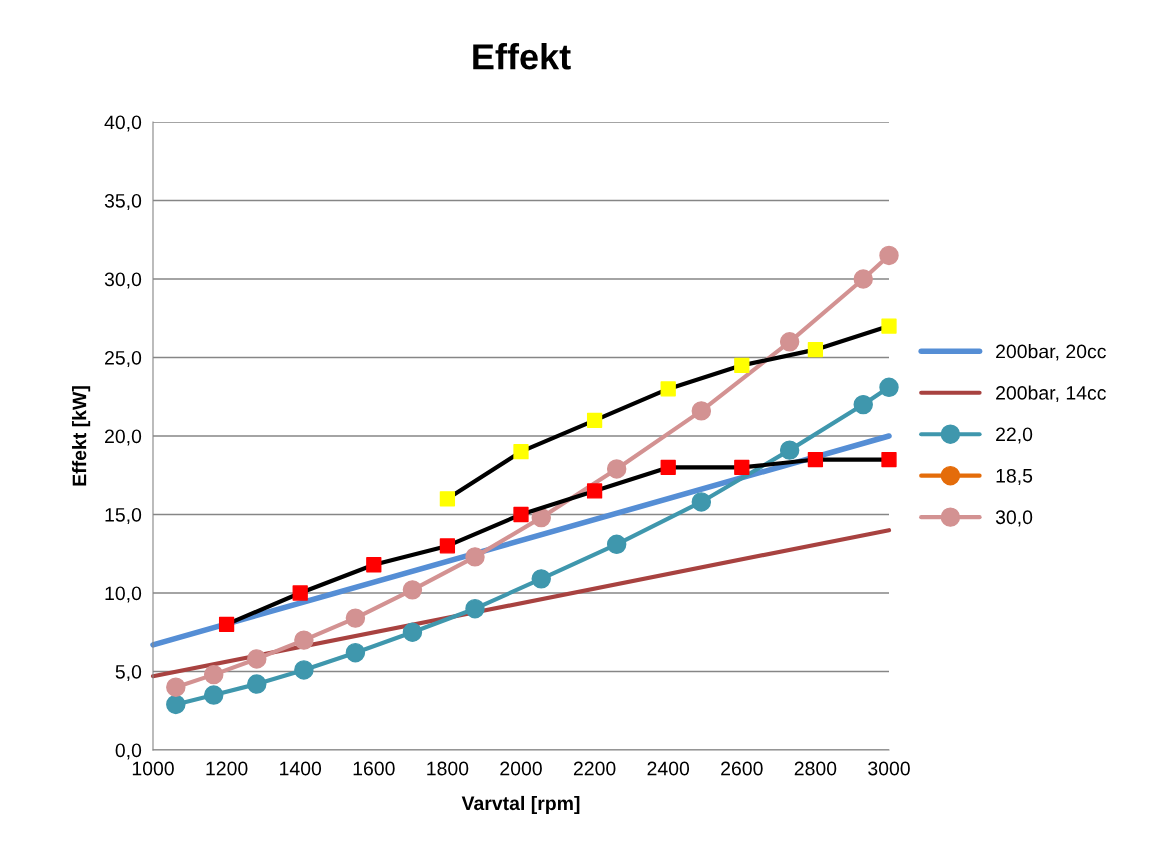  What do you see at coordinates (374, 768) in the screenshot?
I see `x-tick-label: 1600` at bounding box center [374, 768].